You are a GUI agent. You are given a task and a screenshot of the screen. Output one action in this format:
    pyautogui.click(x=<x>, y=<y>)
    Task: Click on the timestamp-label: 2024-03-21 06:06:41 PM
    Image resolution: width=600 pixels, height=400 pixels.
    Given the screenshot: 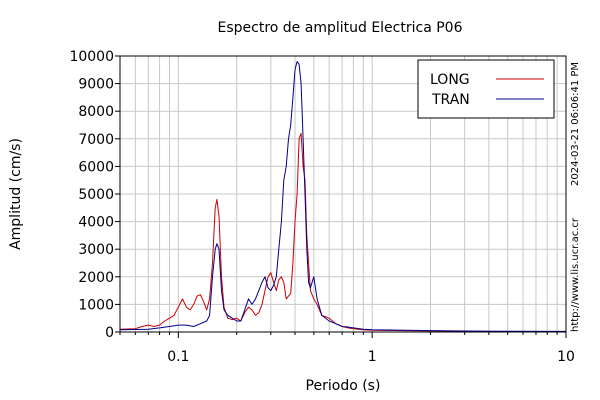 What is the action you would take?
    pyautogui.click(x=575, y=124)
    